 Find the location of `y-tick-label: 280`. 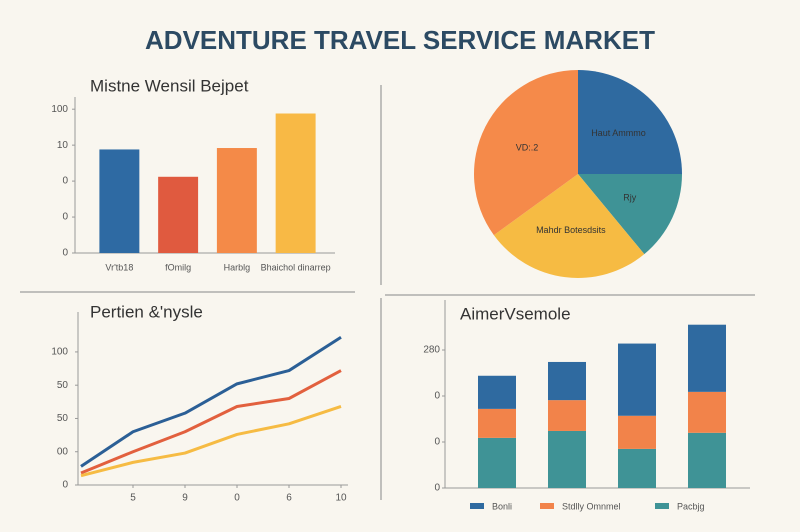

y-tick-label: 280 is located at coordinates (431, 350).